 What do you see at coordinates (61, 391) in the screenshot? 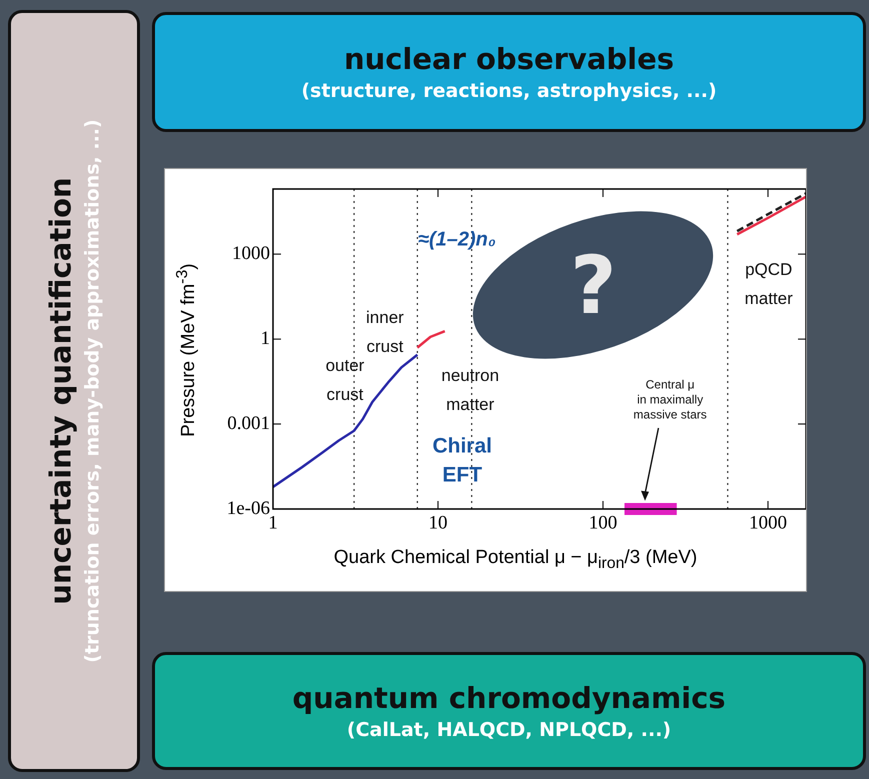
I see `text: uncertainty quantification` at bounding box center [61, 391].